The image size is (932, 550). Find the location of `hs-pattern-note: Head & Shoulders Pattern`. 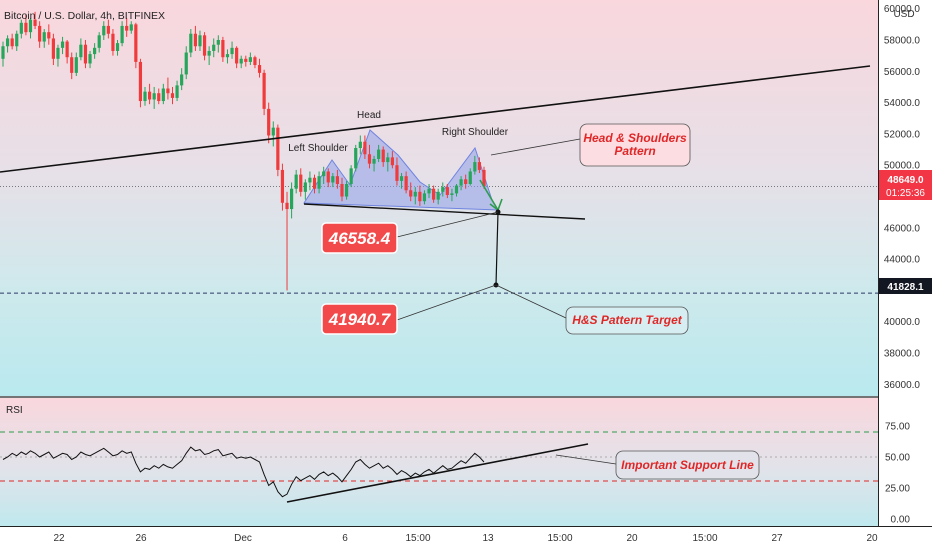

hs-pattern-note: Head & Shoulders Pattern is located at coordinates (635, 145).